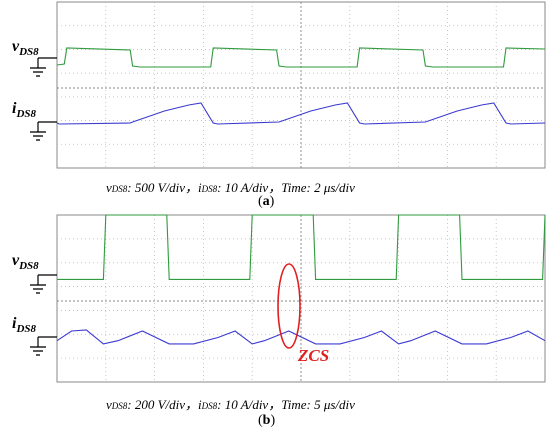  I want to click on ids8-label-b: iDS8, so click(24, 325).